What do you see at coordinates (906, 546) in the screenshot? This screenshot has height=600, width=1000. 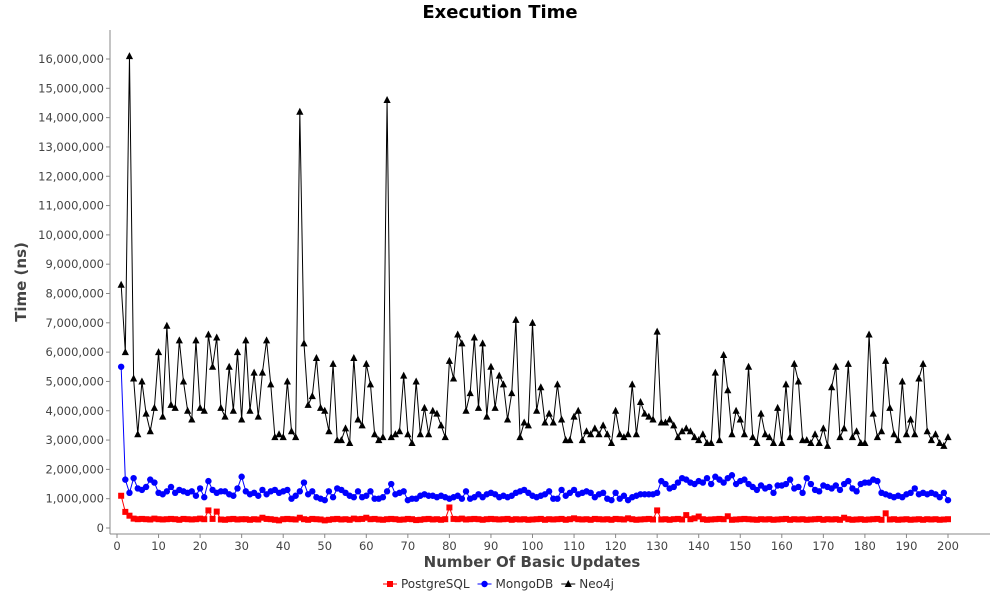 I see `x-tick-label: 190` at bounding box center [906, 546].